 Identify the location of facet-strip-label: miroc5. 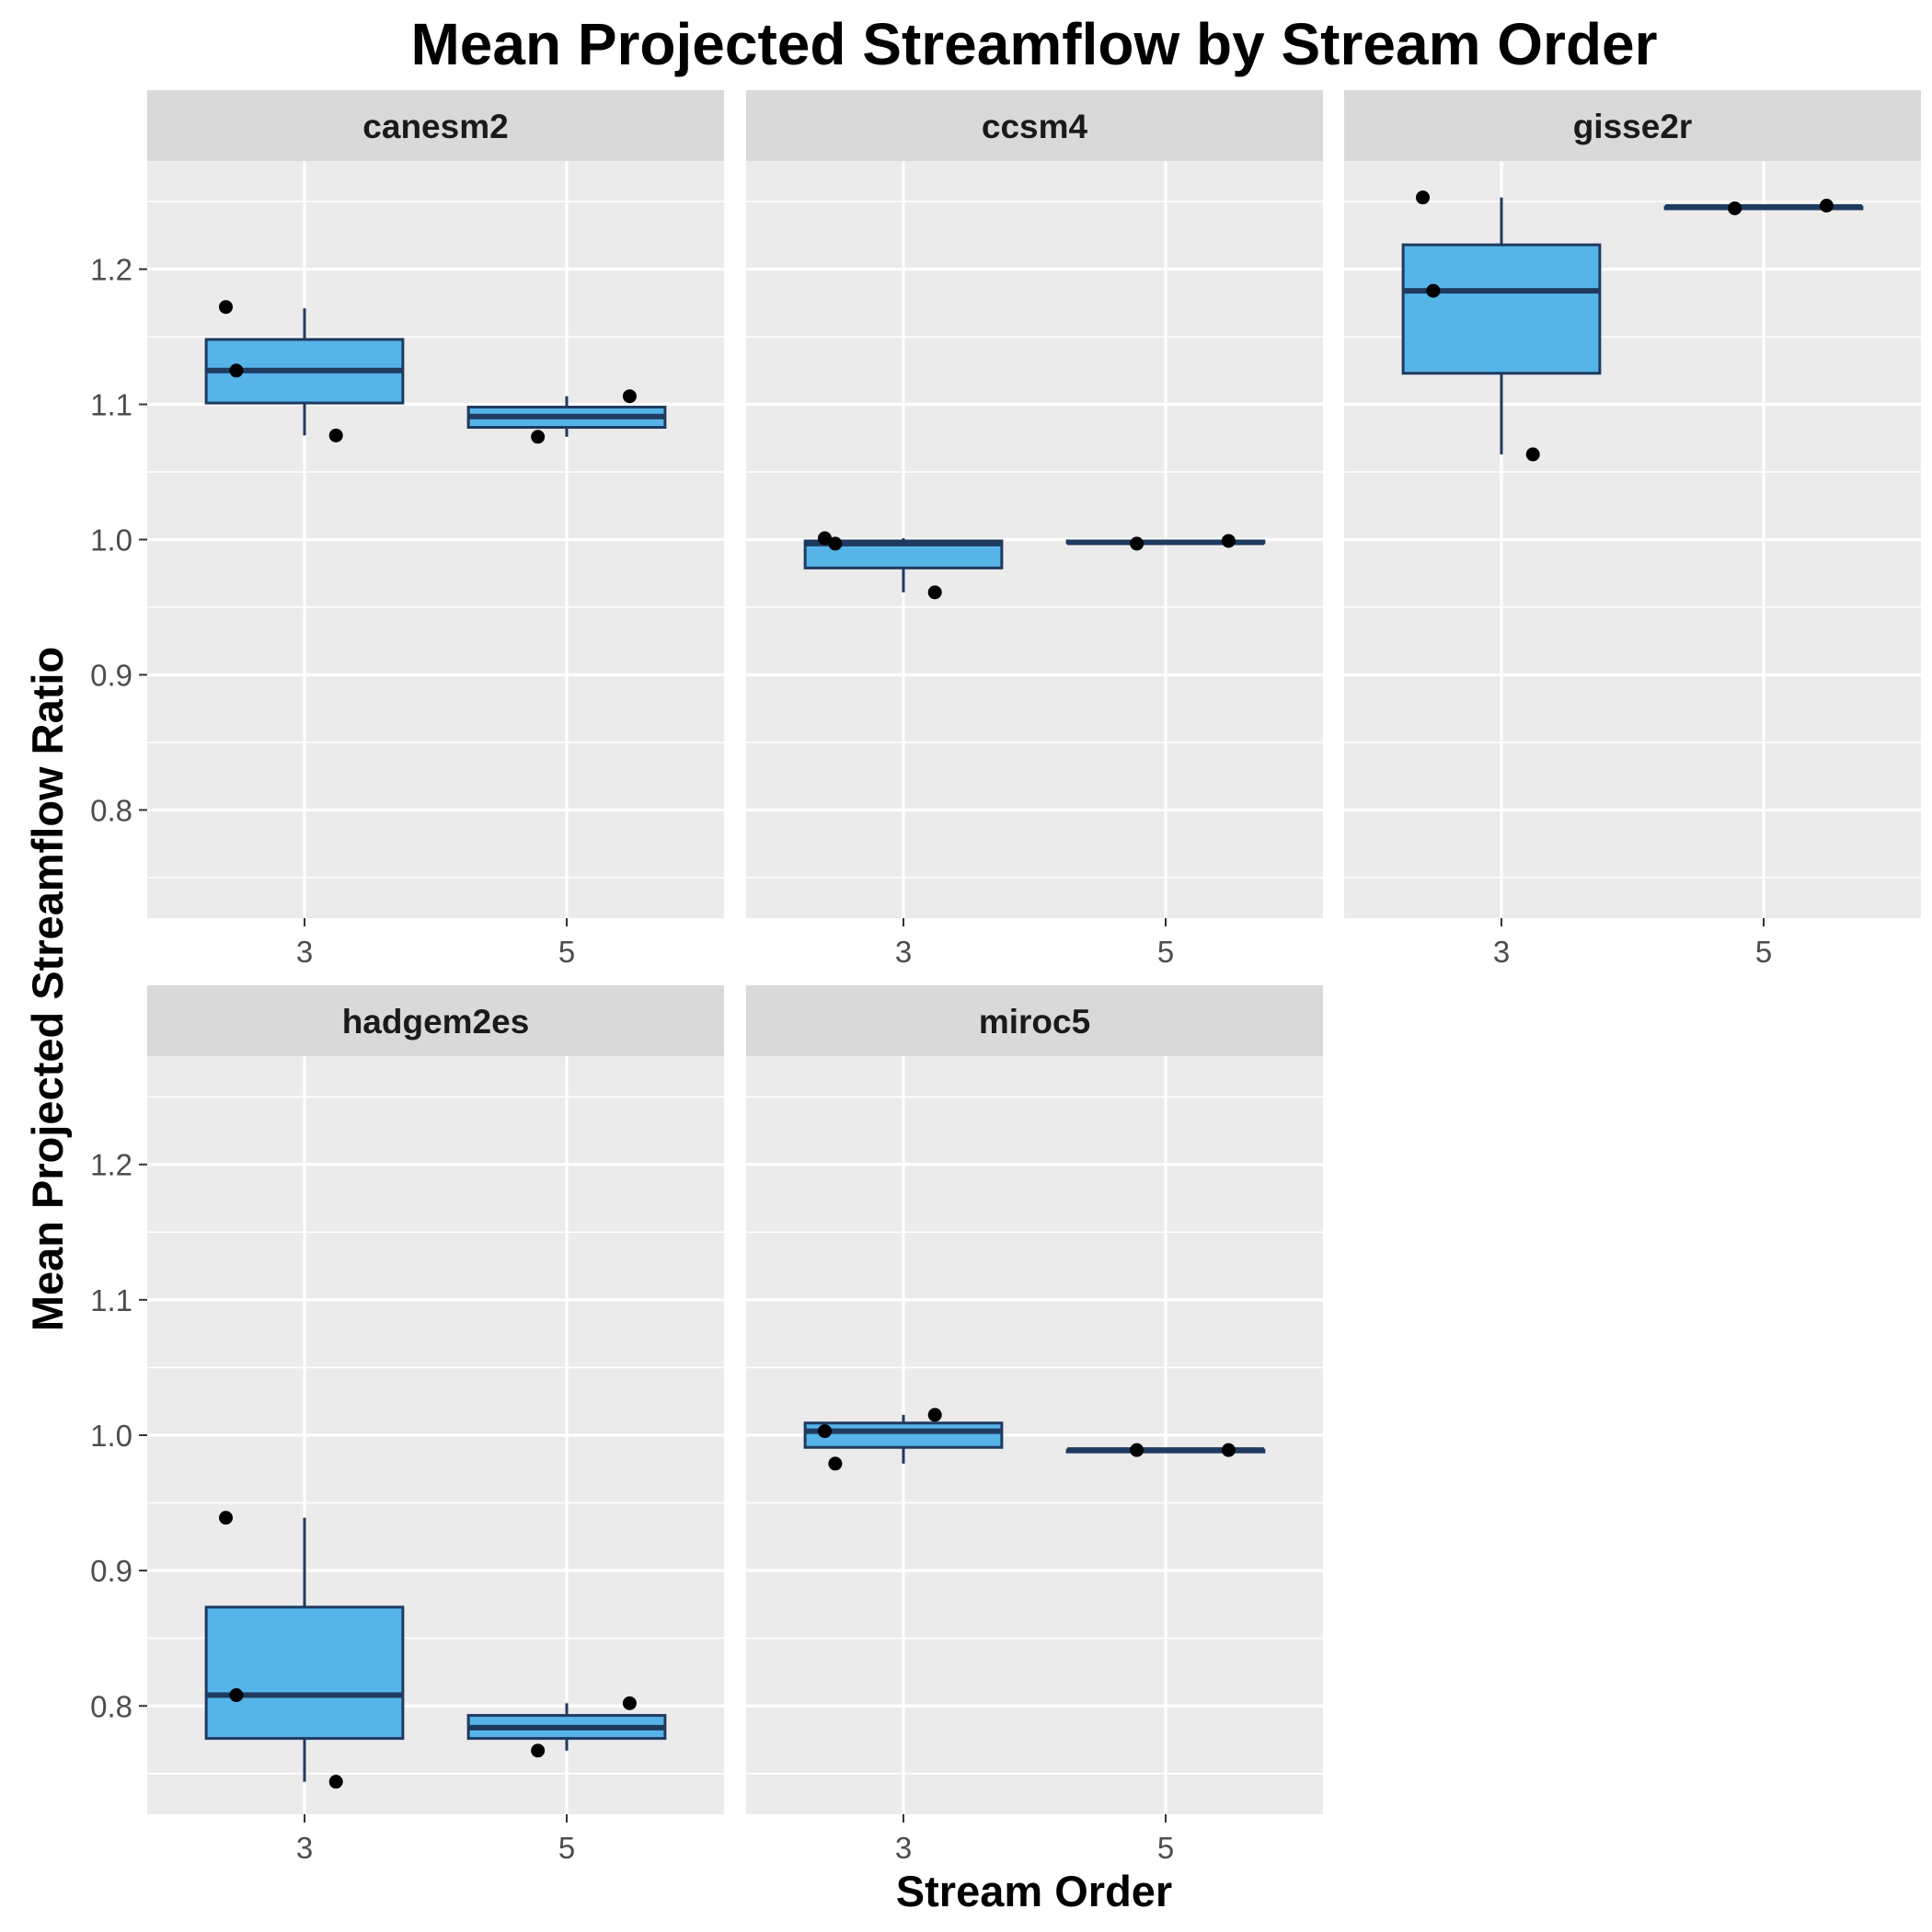
(1034, 1022).